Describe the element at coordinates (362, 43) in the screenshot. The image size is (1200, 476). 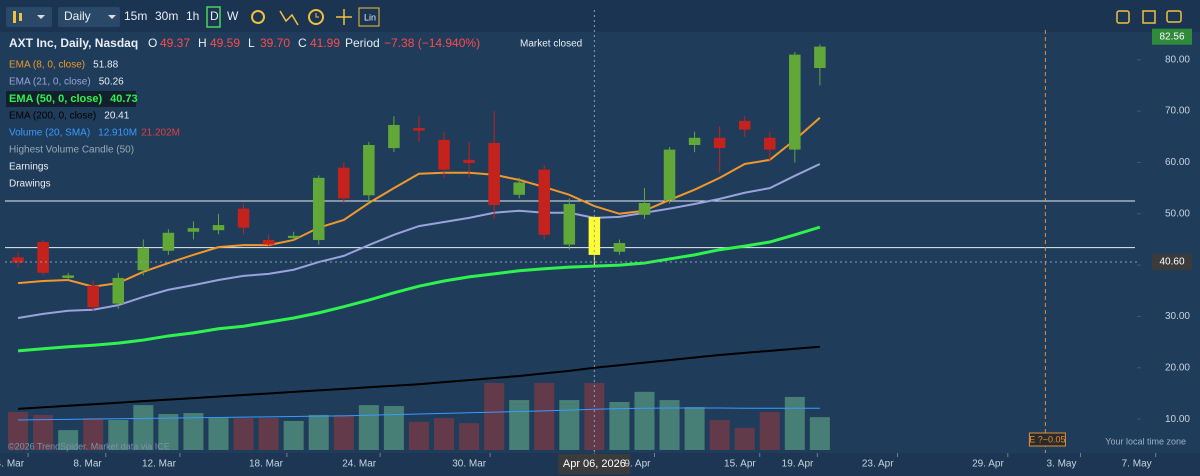
I see `period-label: Period` at that location.